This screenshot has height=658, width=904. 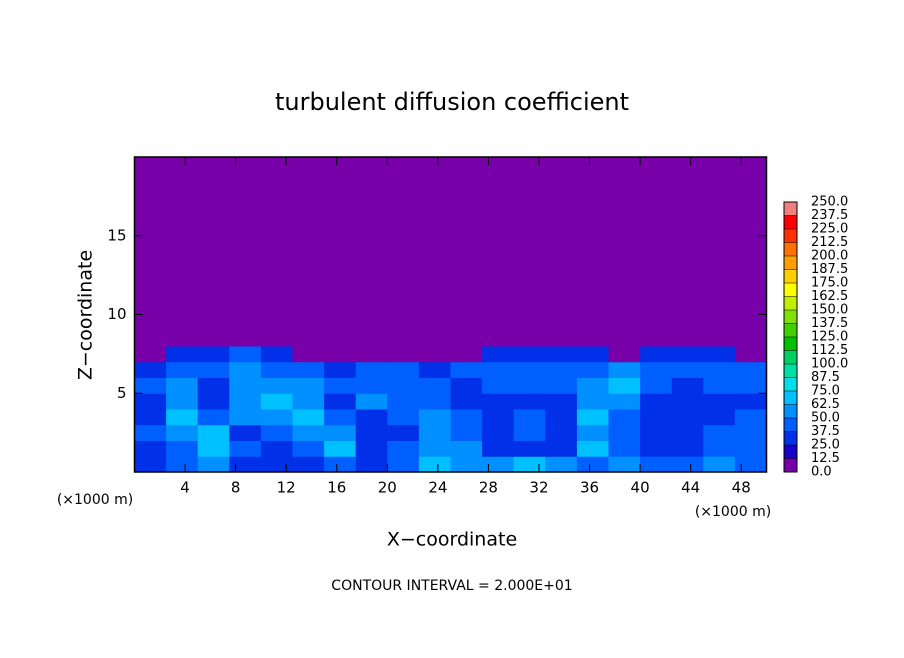 I want to click on colorbar-label: 250.0, so click(x=829, y=202).